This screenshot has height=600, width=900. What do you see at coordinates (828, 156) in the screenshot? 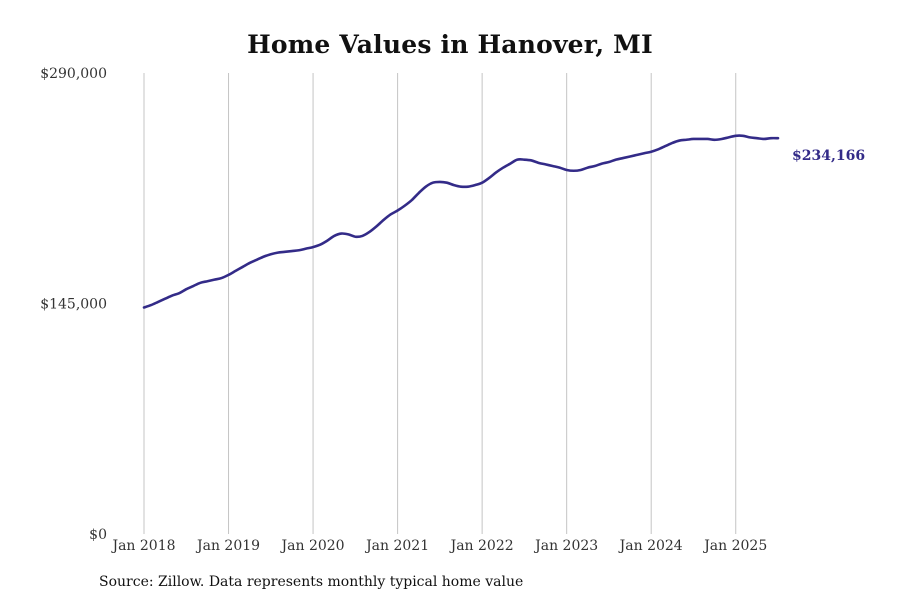
I see `end-value-label: $234,166` at bounding box center [828, 156].